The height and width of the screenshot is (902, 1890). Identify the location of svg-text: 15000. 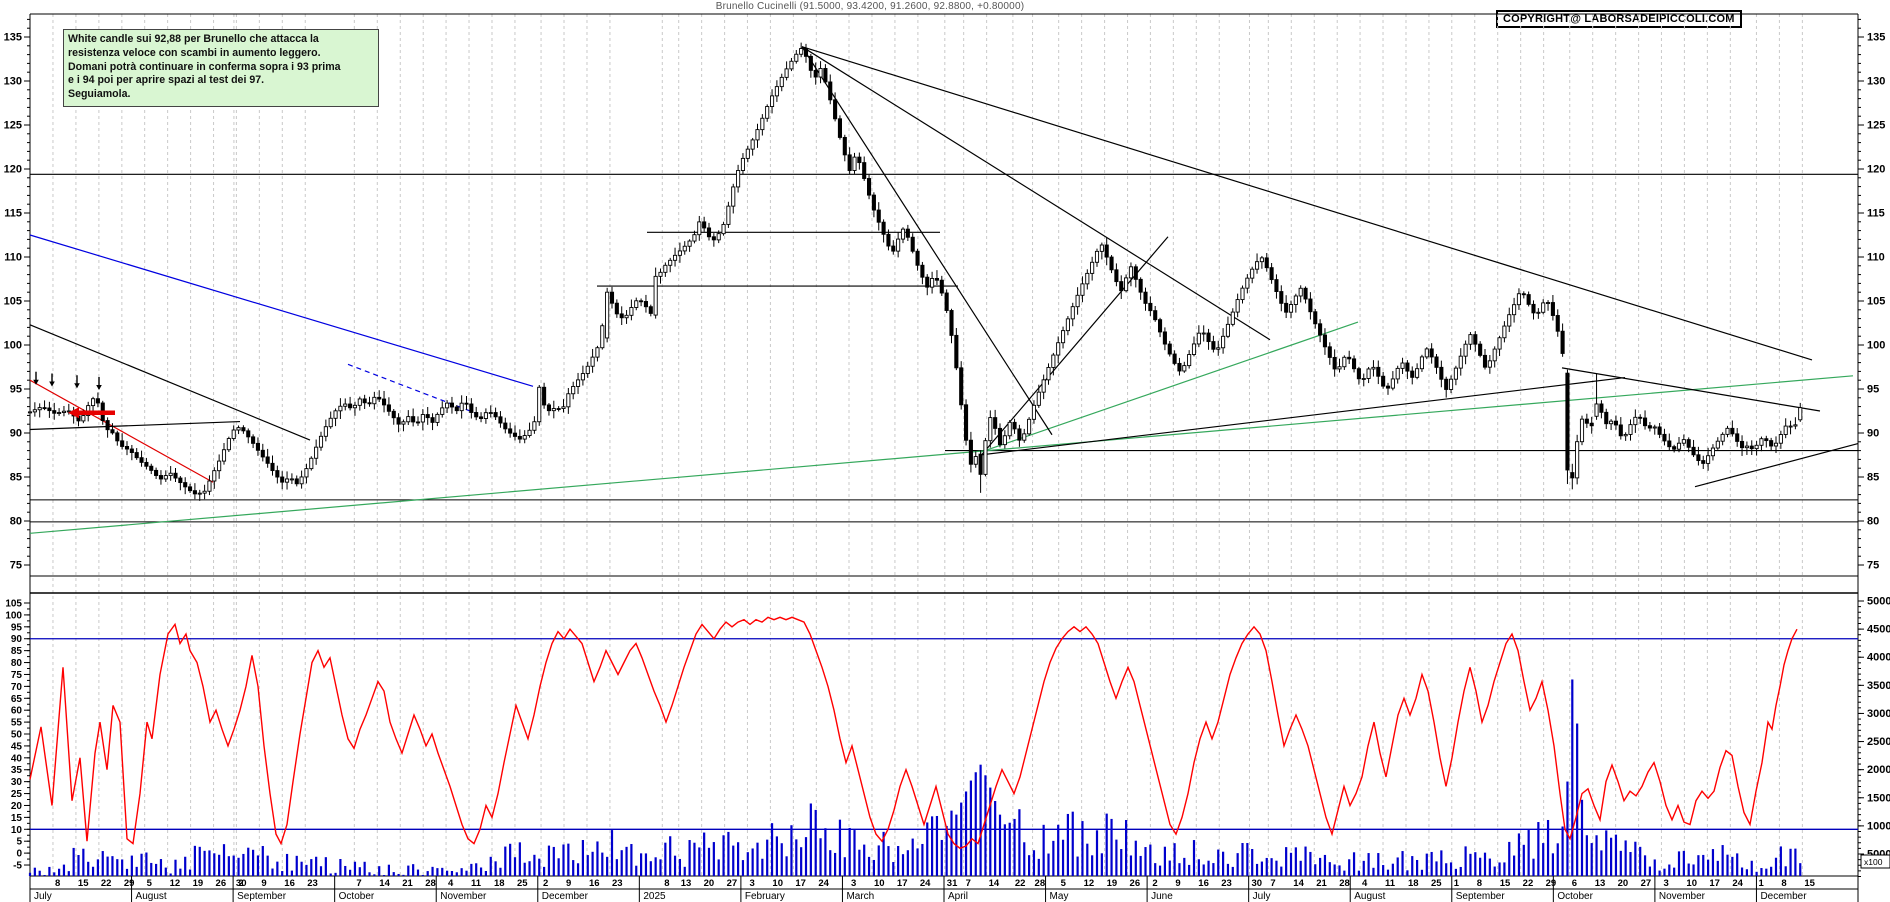
(1878, 798).